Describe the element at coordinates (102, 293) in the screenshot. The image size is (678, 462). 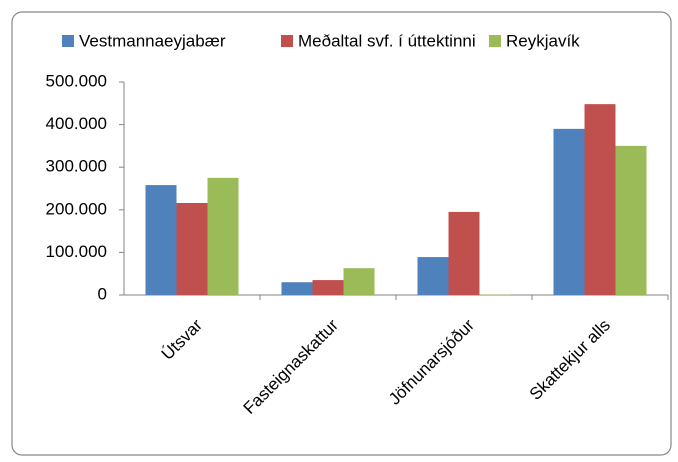
I see `y-tick-label: 0` at that location.